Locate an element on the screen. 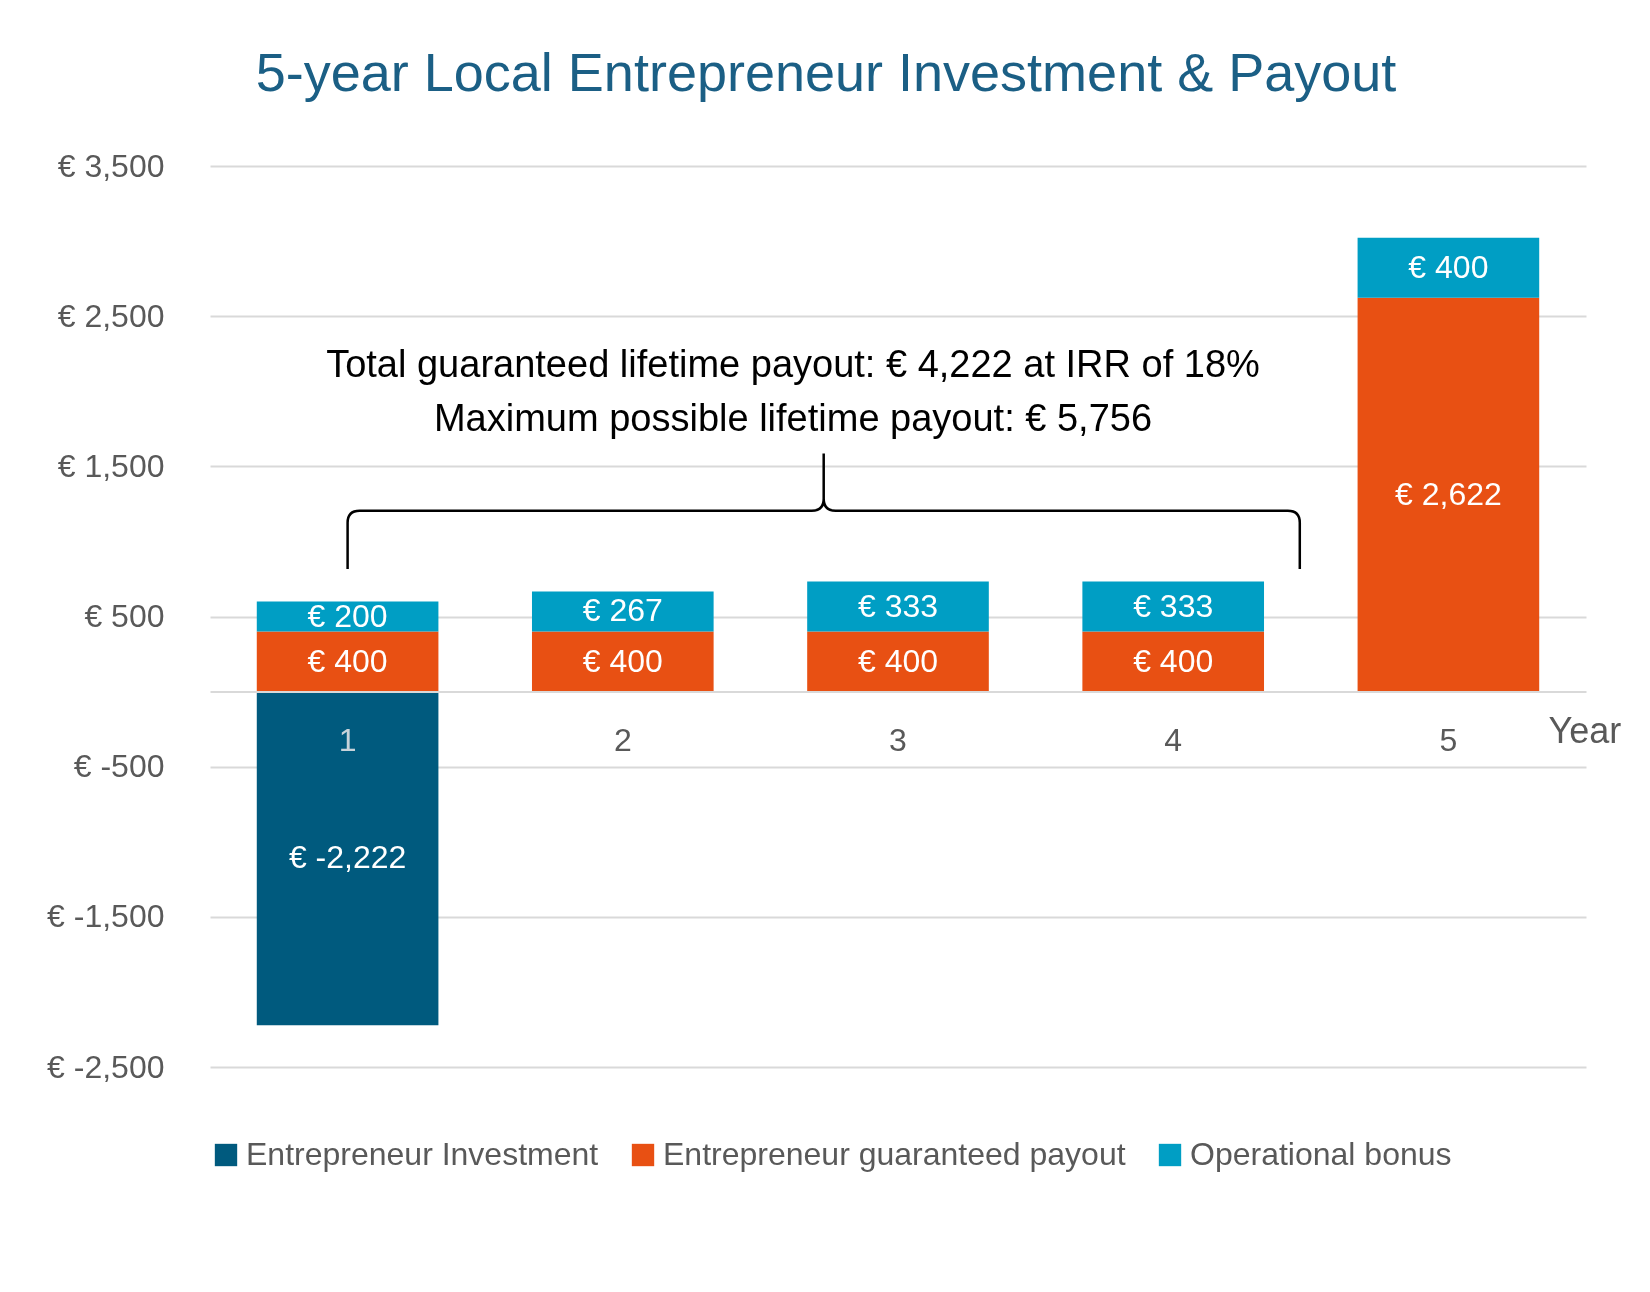 The height and width of the screenshot is (1292, 1650). y-tick-label: € -2,500 is located at coordinates (106, 1066).